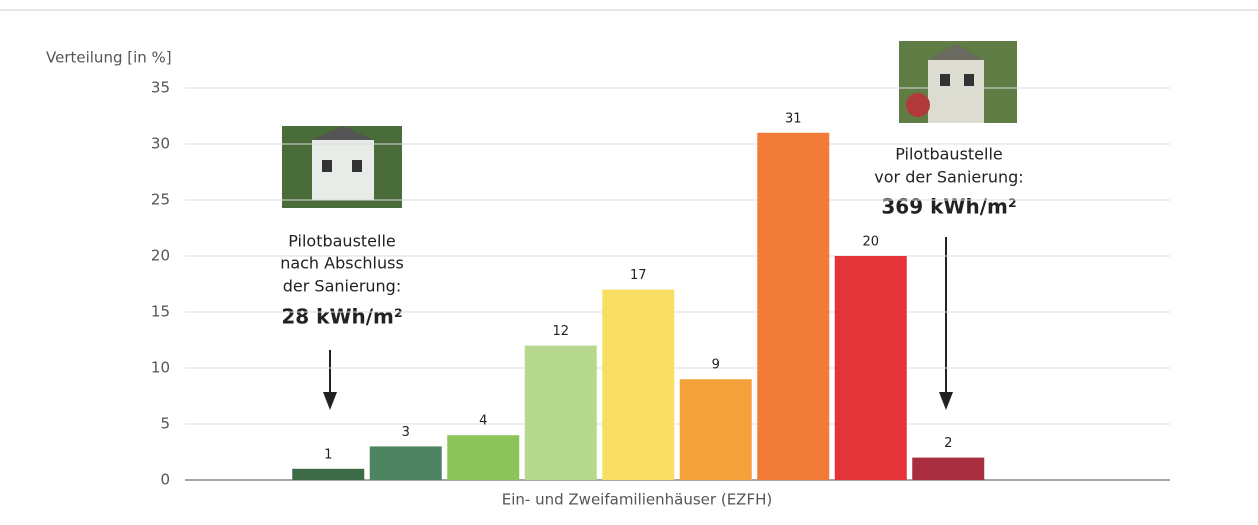  I want to click on data-label: 2, so click(948, 443).